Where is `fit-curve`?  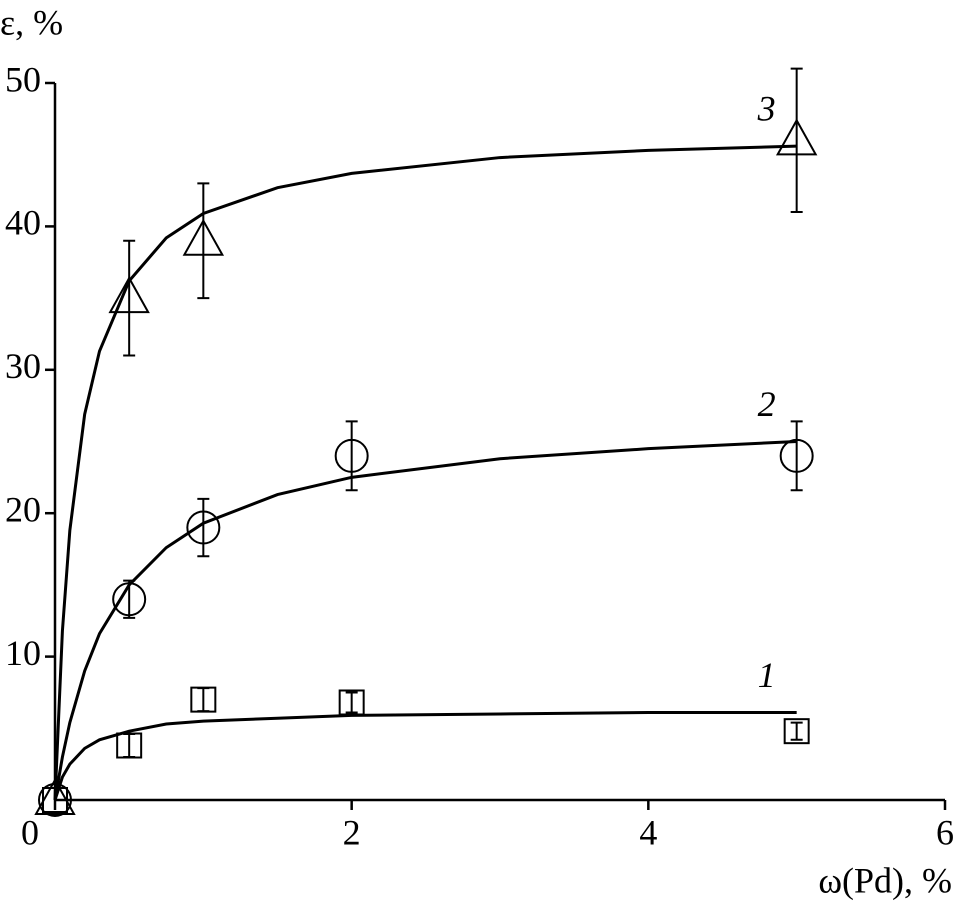
fit-curve is located at coordinates (425, 756).